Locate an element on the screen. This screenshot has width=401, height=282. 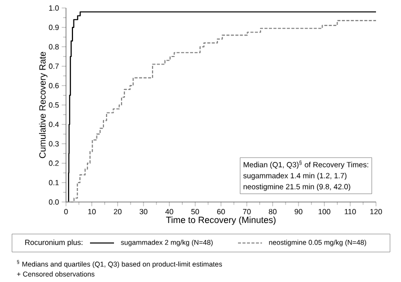
y-axis-title: Cumulative Recovery Rate is located at coordinates (43, 105).